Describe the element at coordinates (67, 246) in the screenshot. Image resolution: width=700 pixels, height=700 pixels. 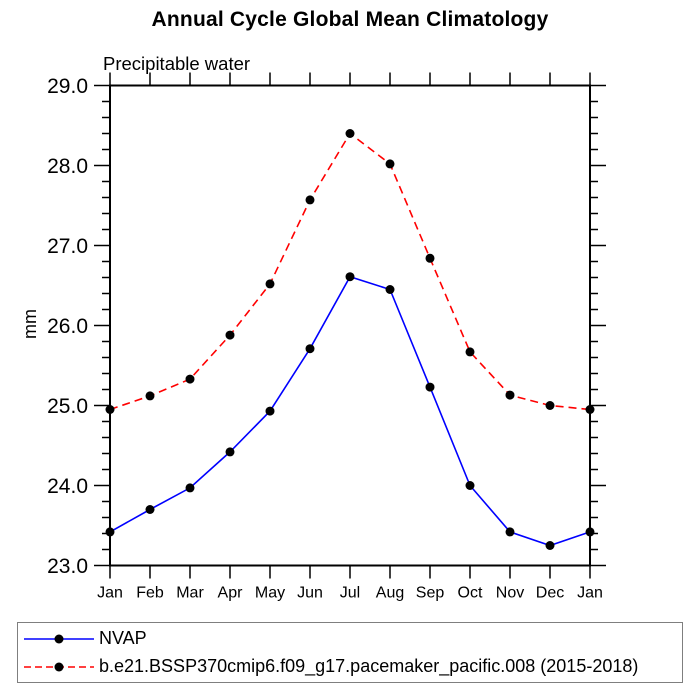
I see `y-tick-label: 27.0` at that location.